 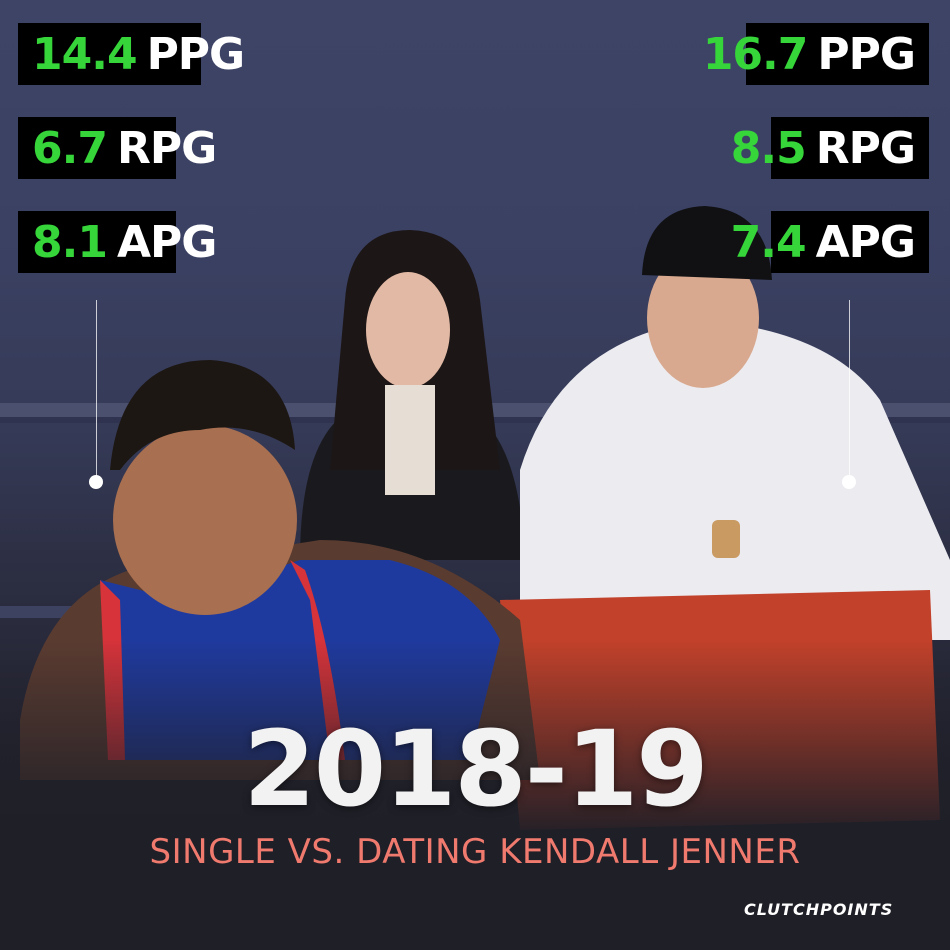 I want to click on left-connector-dot, so click(x=96, y=482).